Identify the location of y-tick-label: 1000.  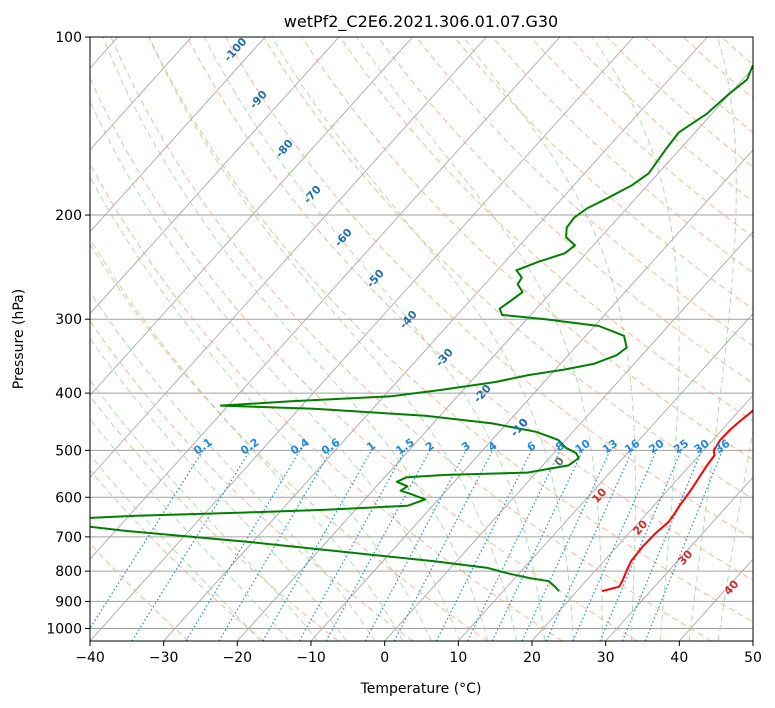
(64, 629).